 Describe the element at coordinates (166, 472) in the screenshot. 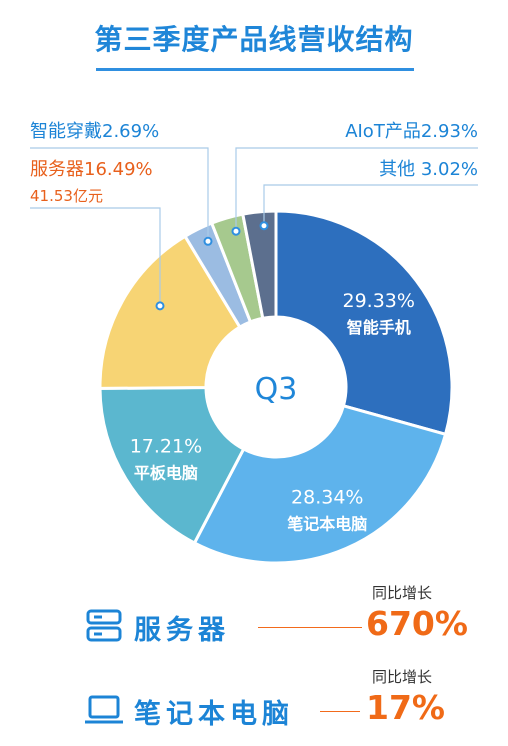

I see `slice-name-label: 平板电脑` at that location.